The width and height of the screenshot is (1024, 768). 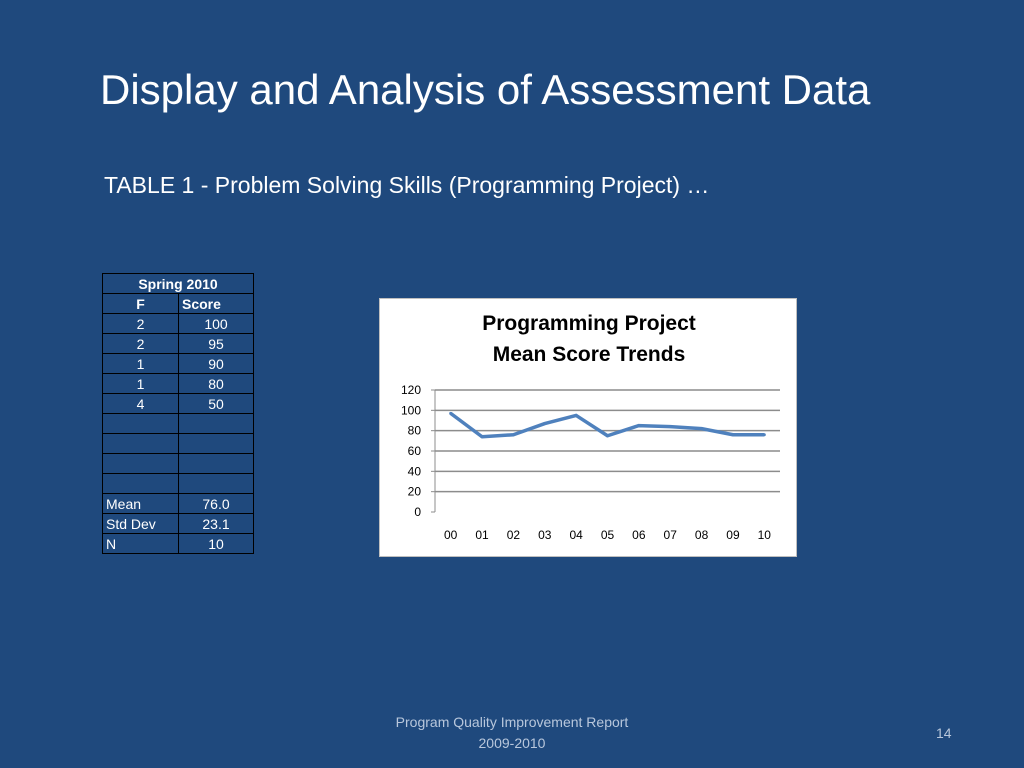 What do you see at coordinates (216, 523) in the screenshot?
I see `stat-value: 23.1` at bounding box center [216, 523].